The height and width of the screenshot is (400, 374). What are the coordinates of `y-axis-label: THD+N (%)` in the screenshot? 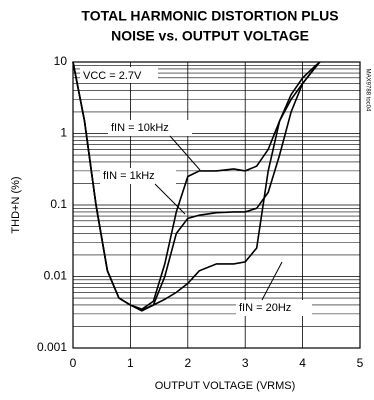 It's located at (16, 204).